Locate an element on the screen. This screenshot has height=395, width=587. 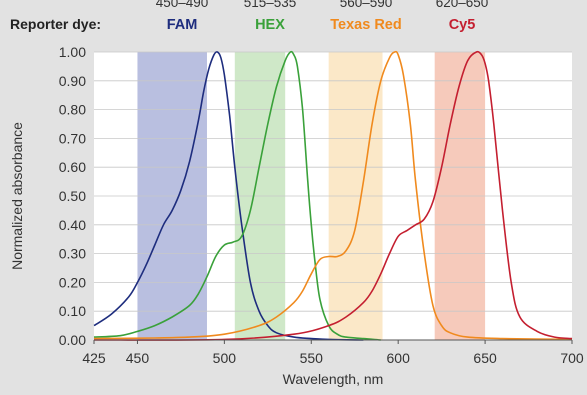
y-tick-label: 0.90 is located at coordinates (72, 81).